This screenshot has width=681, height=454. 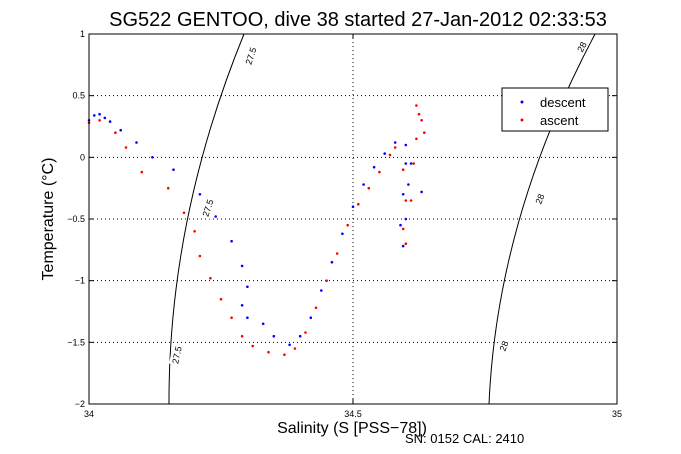 What do you see at coordinates (82, 157) in the screenshot?
I see `y-tick-label: 0` at bounding box center [82, 157].